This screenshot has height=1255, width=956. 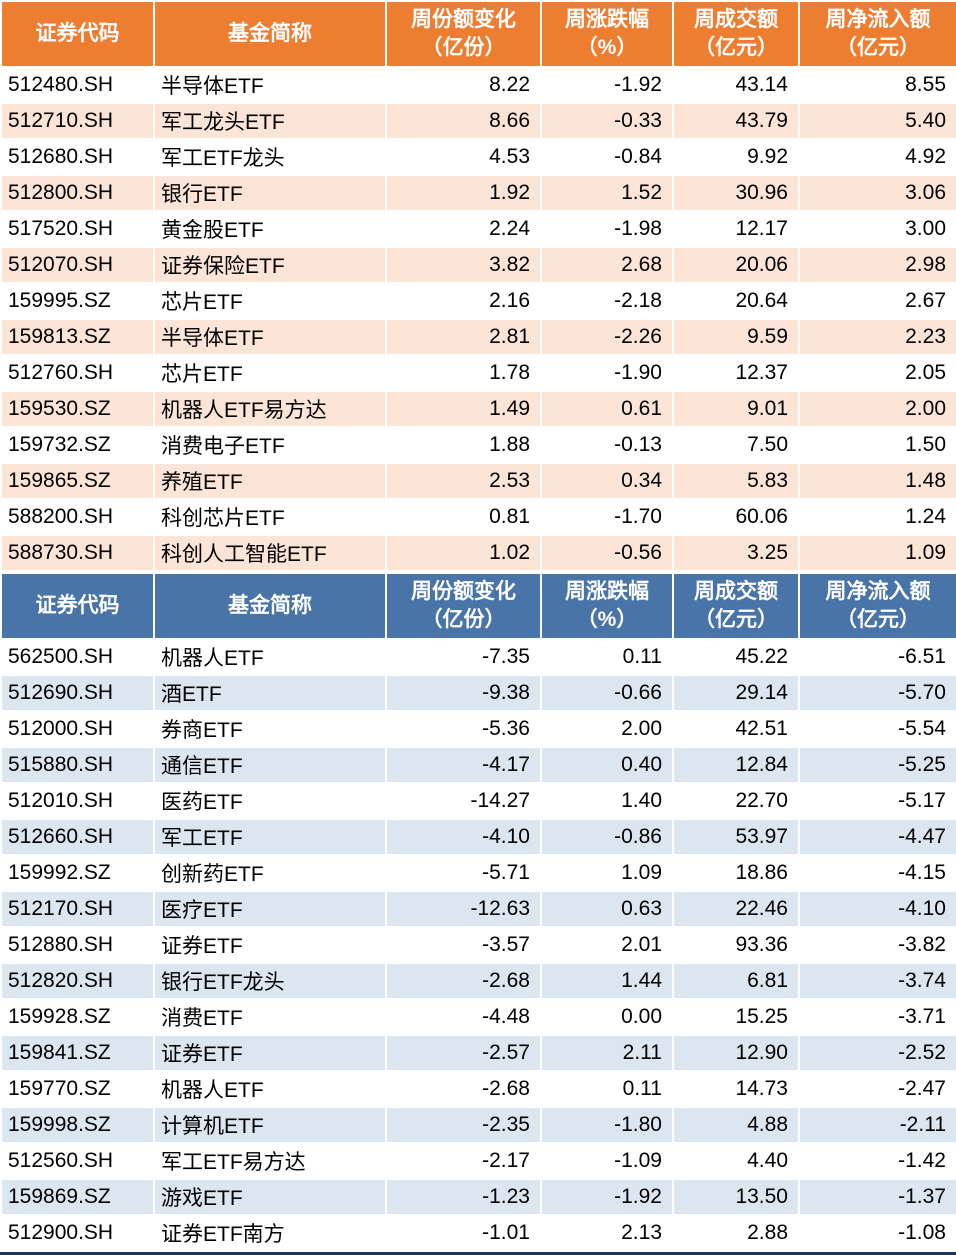 What do you see at coordinates (877, 1161) in the screenshot?
I see `net-flow-cell: -1.42` at bounding box center [877, 1161].